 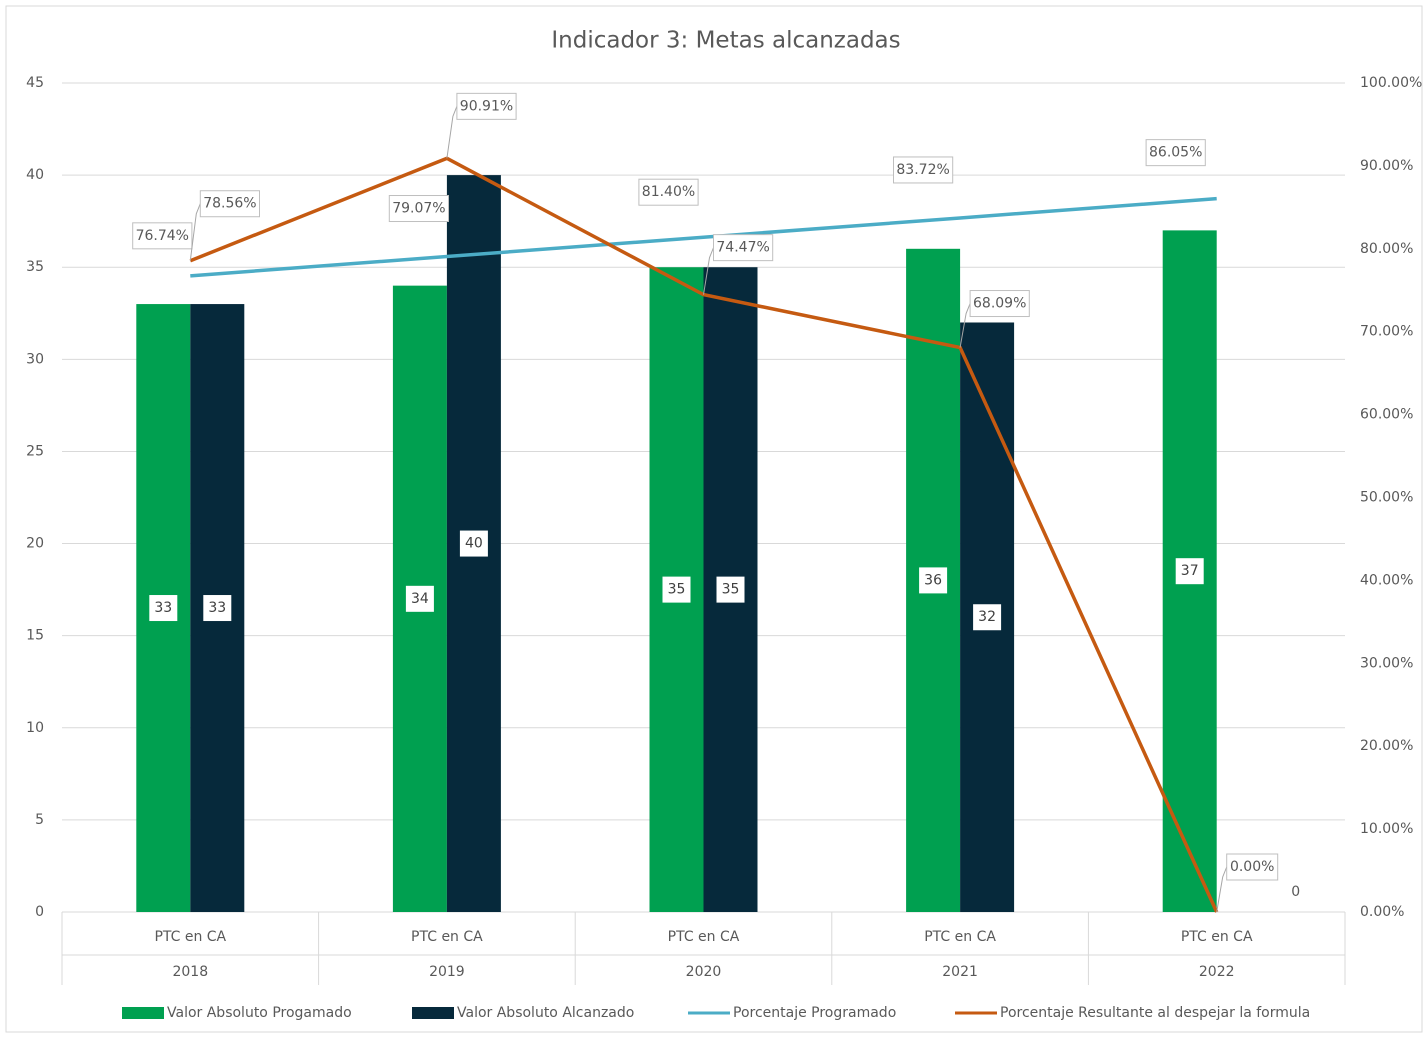 I want to click on data-label: 83.72%, so click(x=922, y=170).